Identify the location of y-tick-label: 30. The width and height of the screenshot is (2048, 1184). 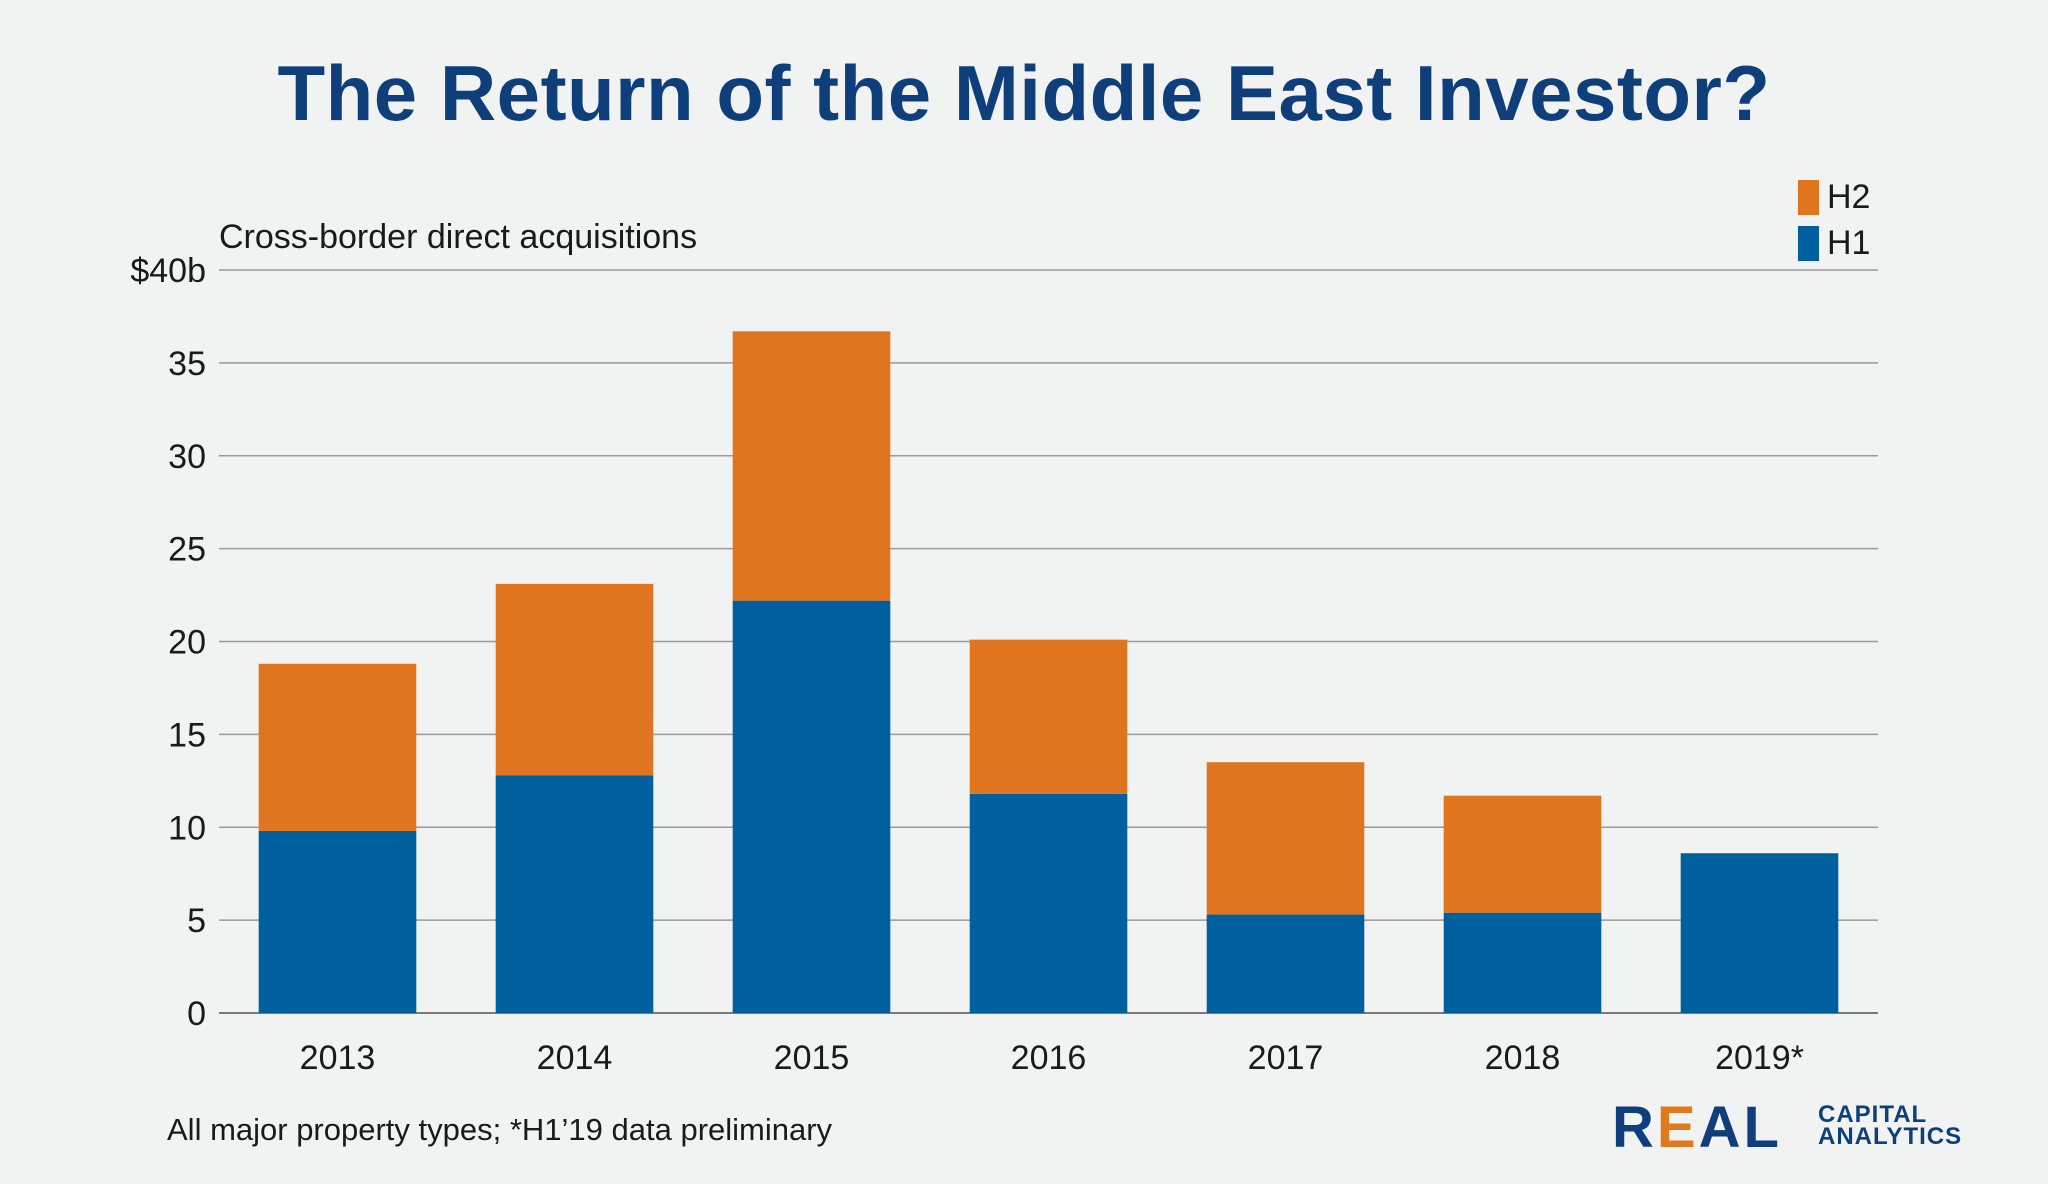
(187, 457).